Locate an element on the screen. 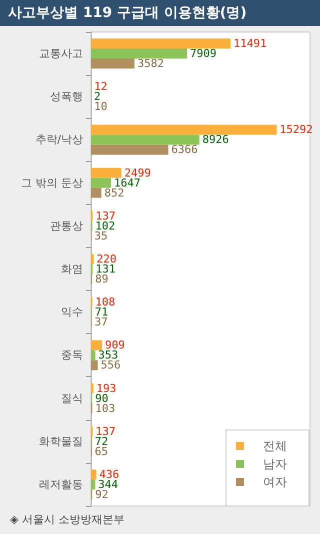 The height and width of the screenshot is (534, 320). data-label: 108 is located at coordinates (105, 302).